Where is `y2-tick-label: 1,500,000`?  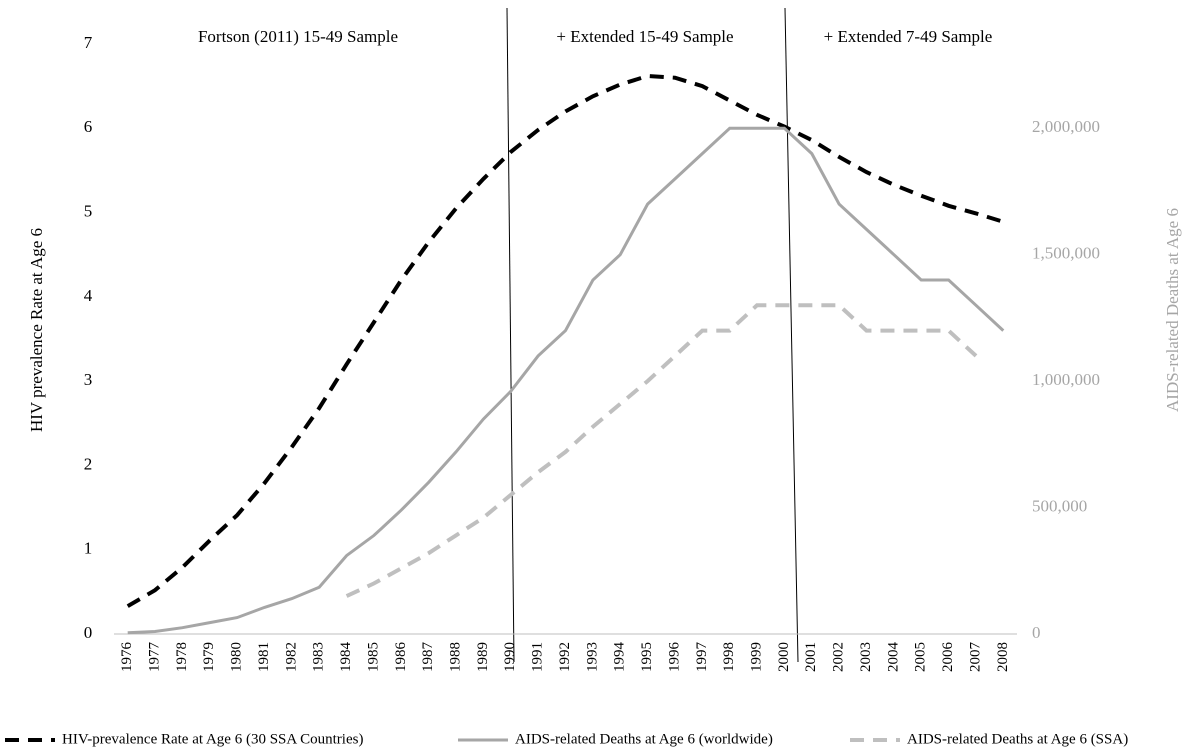 y2-tick-label: 1,500,000 is located at coordinates (1066, 253).